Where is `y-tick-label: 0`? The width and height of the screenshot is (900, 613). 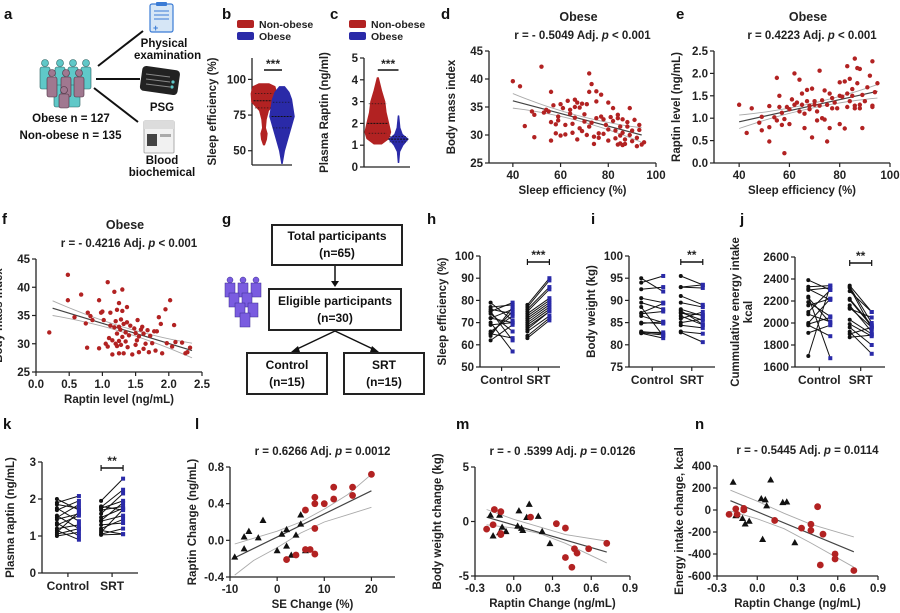
y-tick-label: 0 is located at coordinates (33, 574).